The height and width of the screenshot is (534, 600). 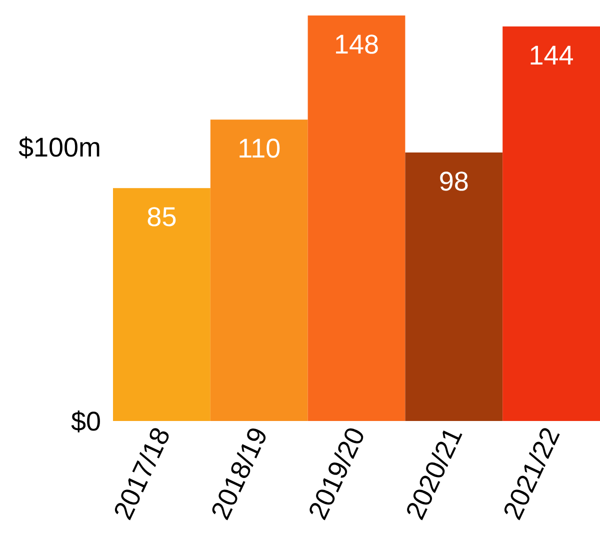 I want to click on data-label: 110, so click(x=259, y=149).